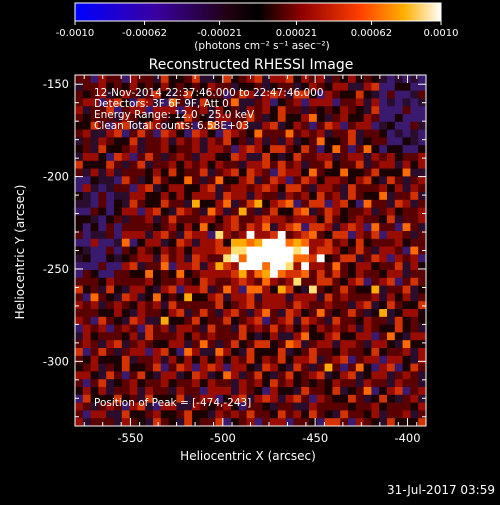  I want to click on colorbar-tick-label: -0.00062, so click(144, 33).